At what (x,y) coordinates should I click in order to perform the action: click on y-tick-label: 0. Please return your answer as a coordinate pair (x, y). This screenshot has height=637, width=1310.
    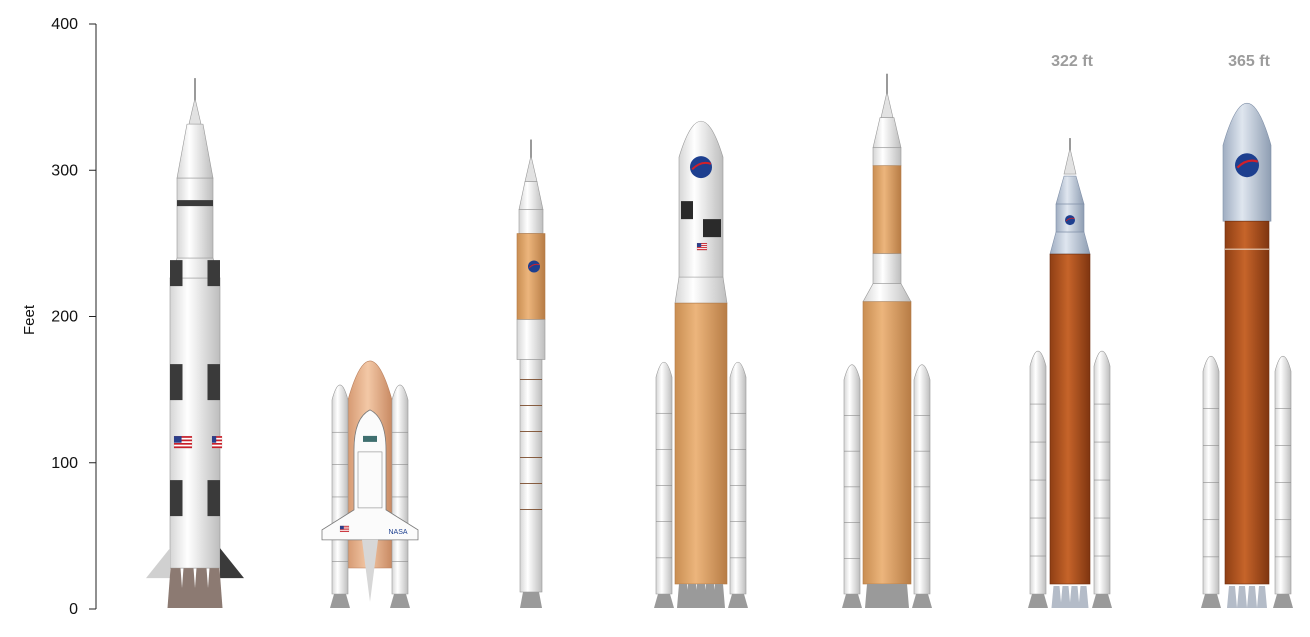
    Looking at the image, I should click on (73, 609).